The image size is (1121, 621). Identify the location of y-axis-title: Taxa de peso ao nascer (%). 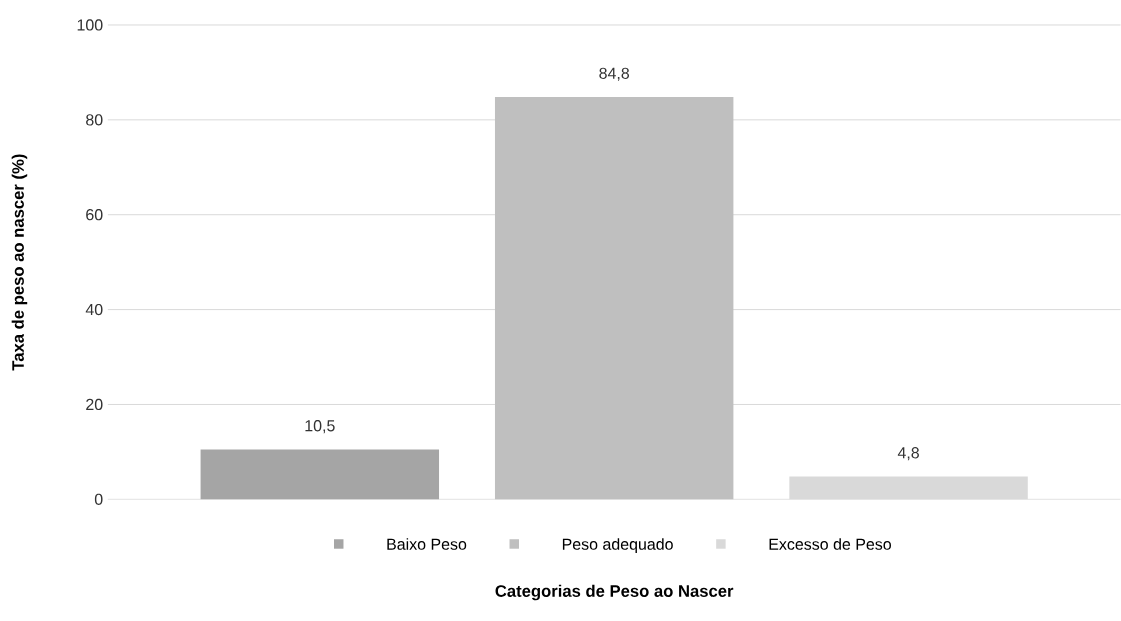
(19, 262).